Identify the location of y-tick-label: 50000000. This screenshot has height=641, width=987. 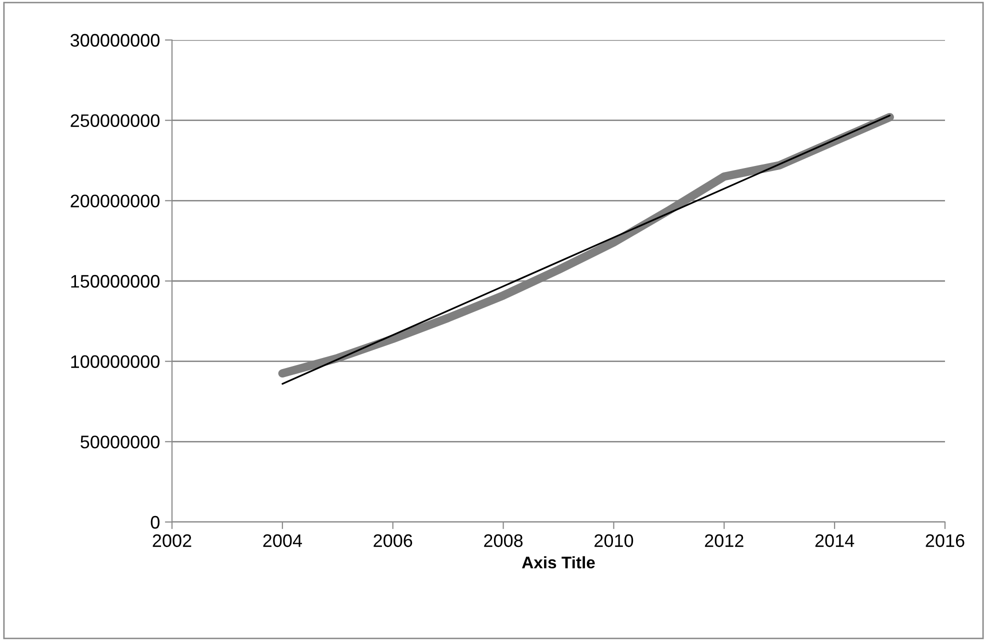
(120, 442).